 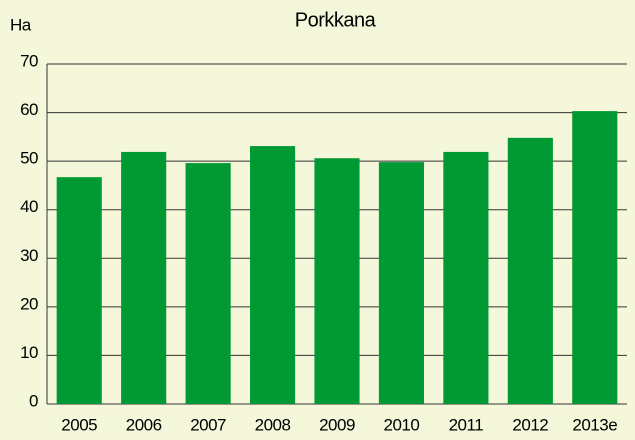 What do you see at coordinates (273, 424) in the screenshot?
I see `x-tick-label: 2008` at bounding box center [273, 424].